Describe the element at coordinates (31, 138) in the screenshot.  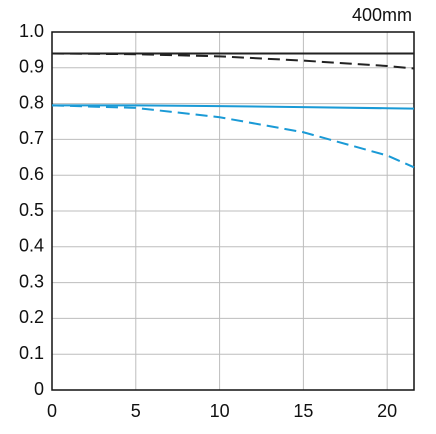
I see `y-tick-label: 0.7` at that location.